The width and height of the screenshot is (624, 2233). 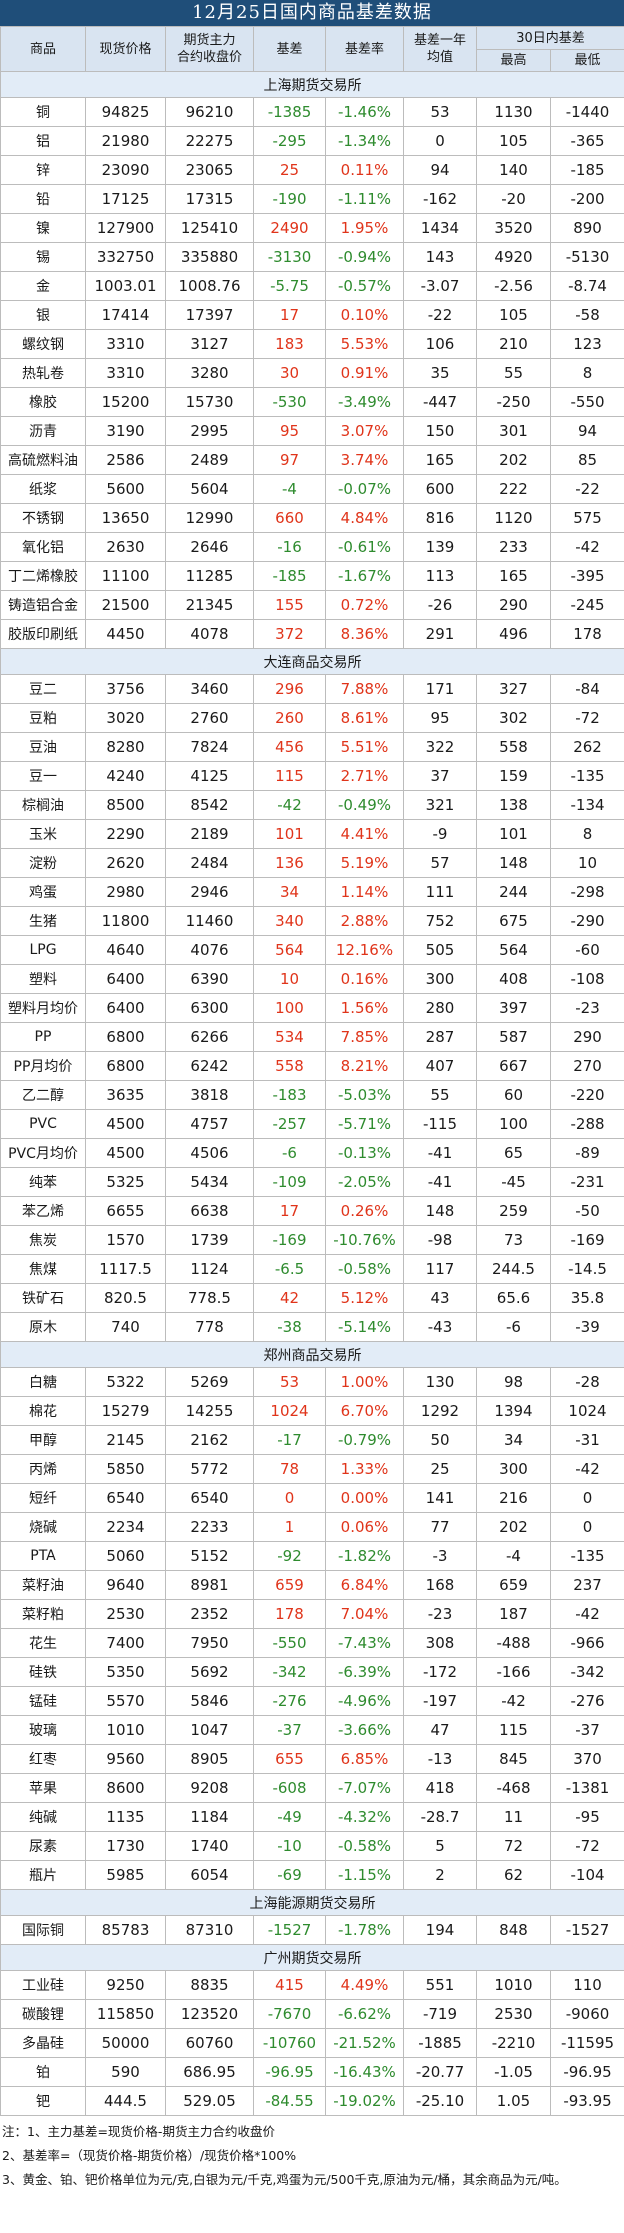 I want to click on table-row: 苯乙烯 6655 6638 17 0.26% 148 259 -50, so click(x=312, y=1211).